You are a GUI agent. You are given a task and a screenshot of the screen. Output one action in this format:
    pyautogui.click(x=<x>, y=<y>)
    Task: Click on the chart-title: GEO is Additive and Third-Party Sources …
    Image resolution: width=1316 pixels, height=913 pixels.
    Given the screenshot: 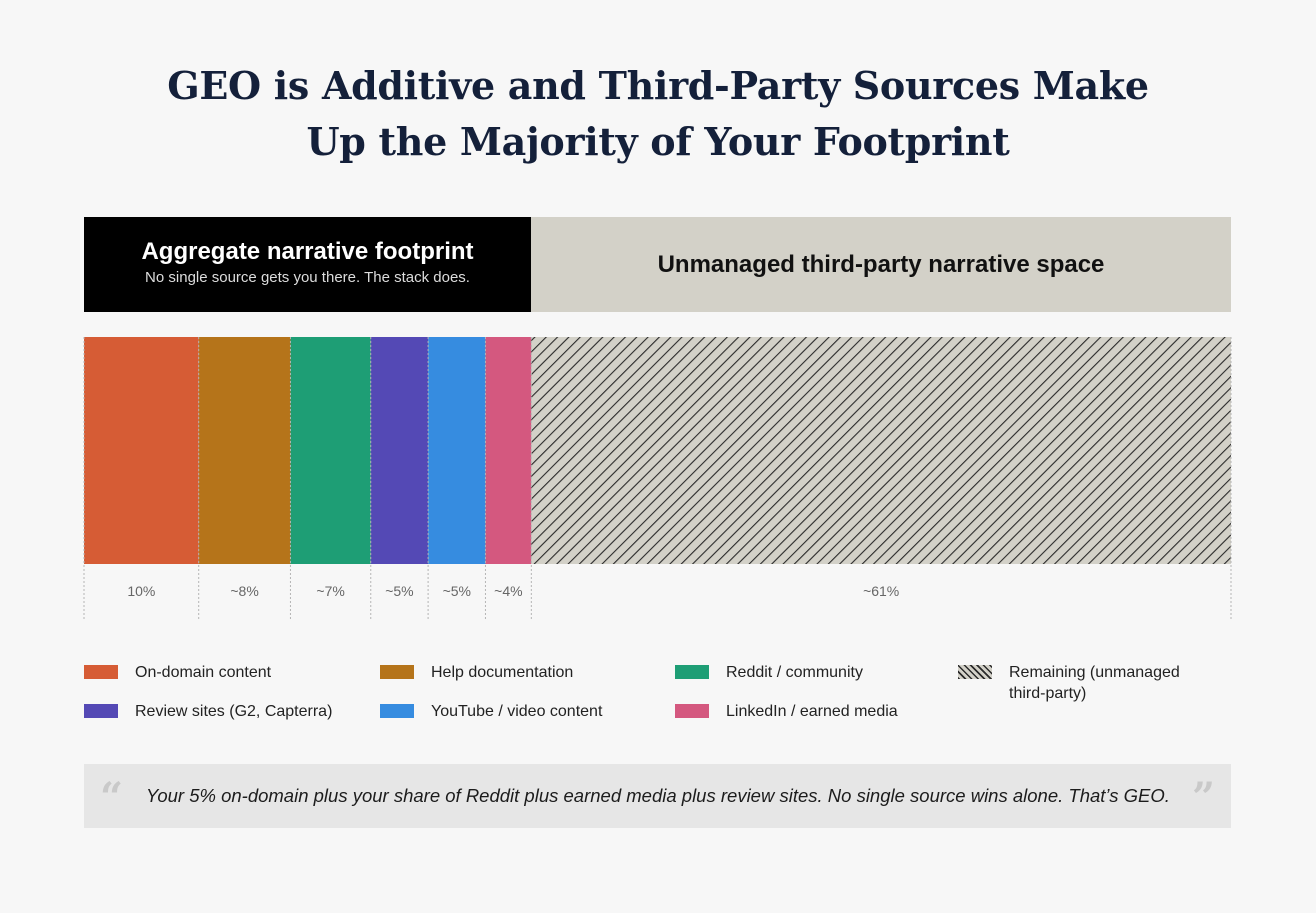 What is the action you would take?
    pyautogui.click(x=658, y=114)
    